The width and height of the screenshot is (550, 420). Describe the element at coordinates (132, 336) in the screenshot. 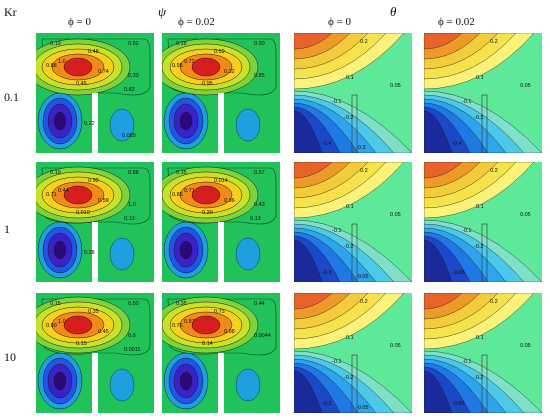

I see `contour-value-label: 0.8` at that location.